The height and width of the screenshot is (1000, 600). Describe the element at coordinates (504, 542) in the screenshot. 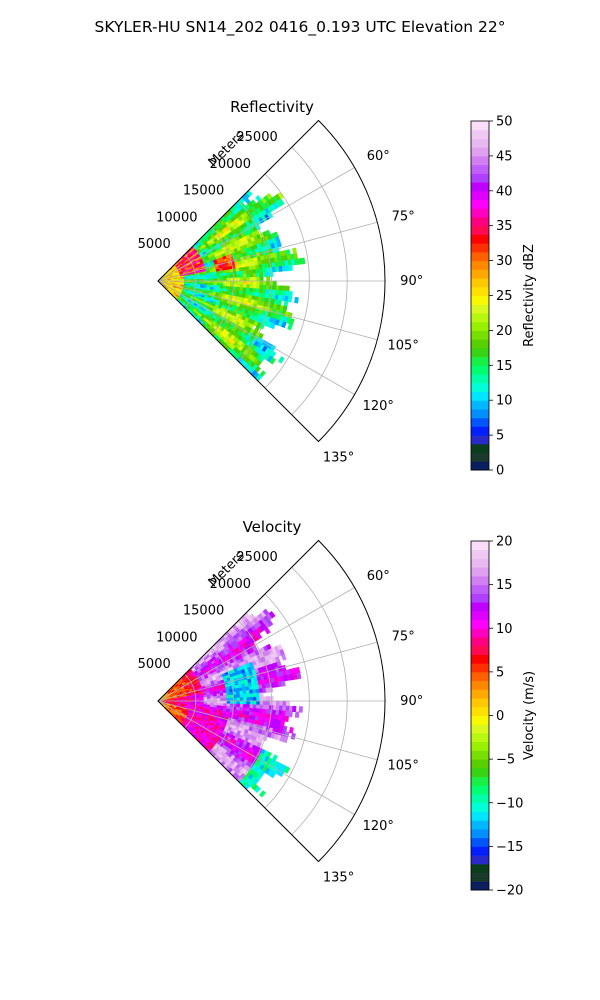

I see `colorbar-tick-label: 20` at that location.